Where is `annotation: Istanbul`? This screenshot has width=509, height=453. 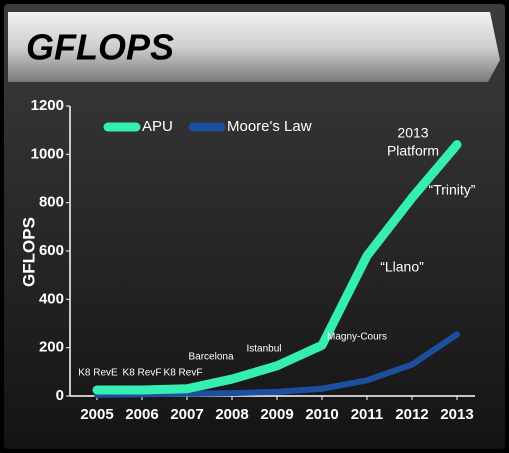
annotation: Istanbul is located at coordinates (263, 349).